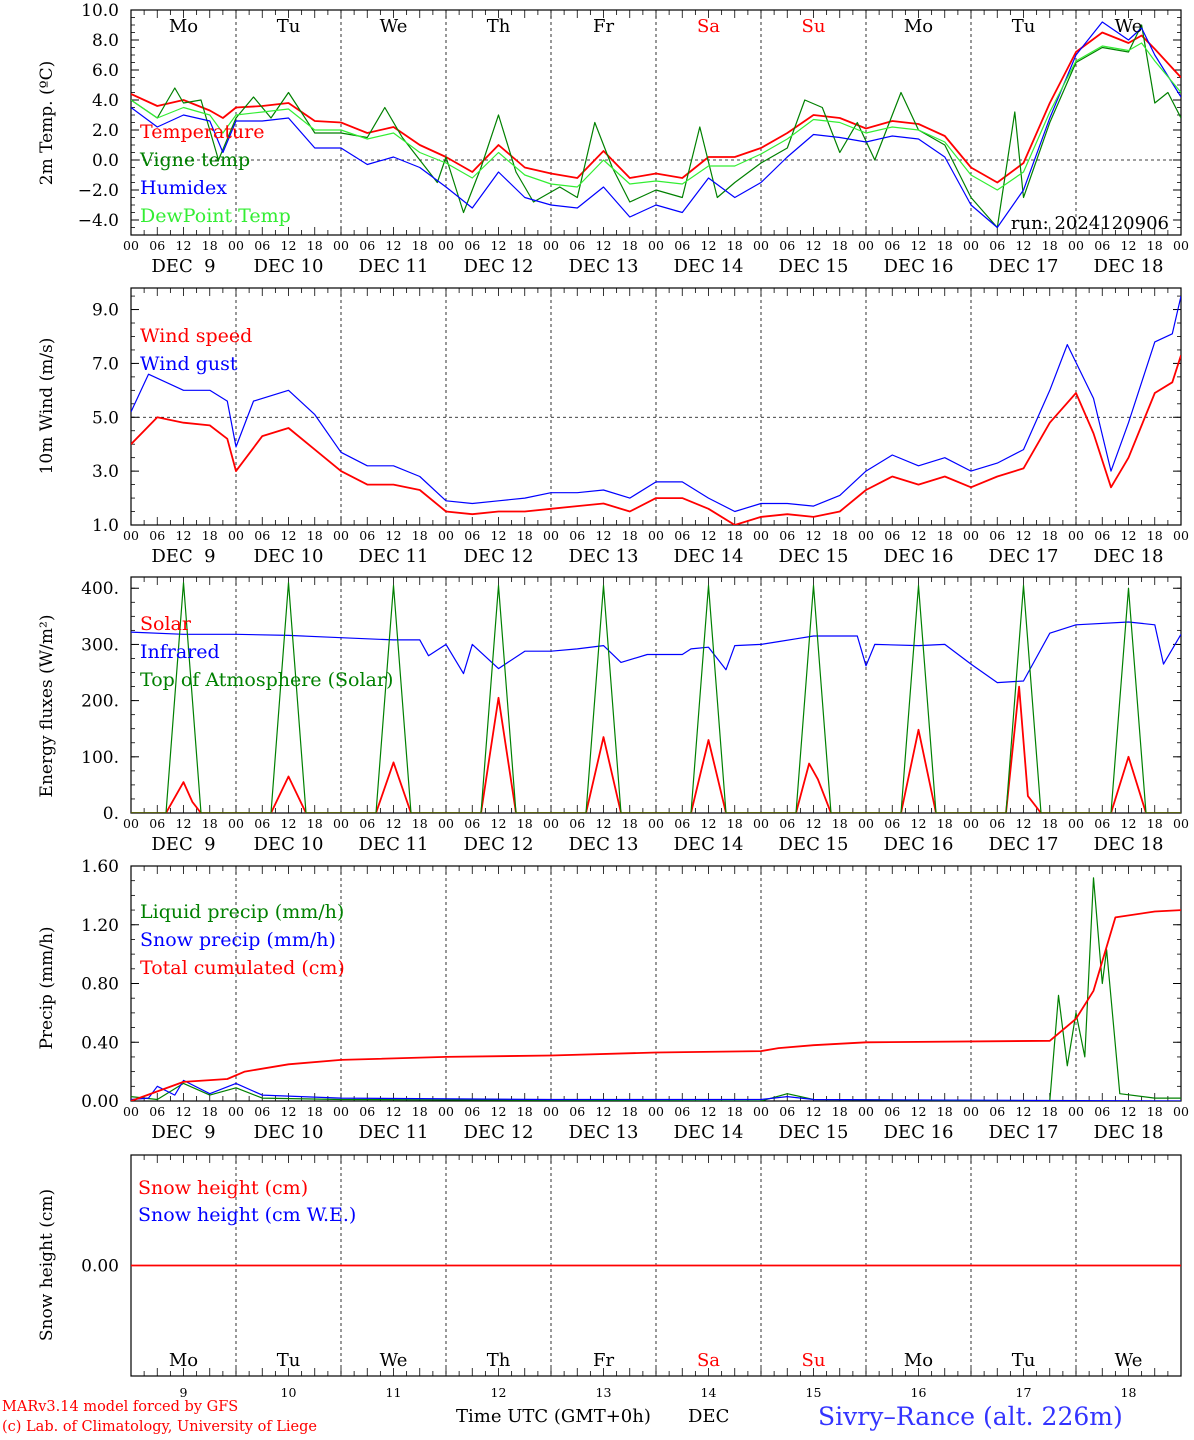 The height and width of the screenshot is (1440, 1194). I want to click on legend-entry: Humidex, so click(183, 188).